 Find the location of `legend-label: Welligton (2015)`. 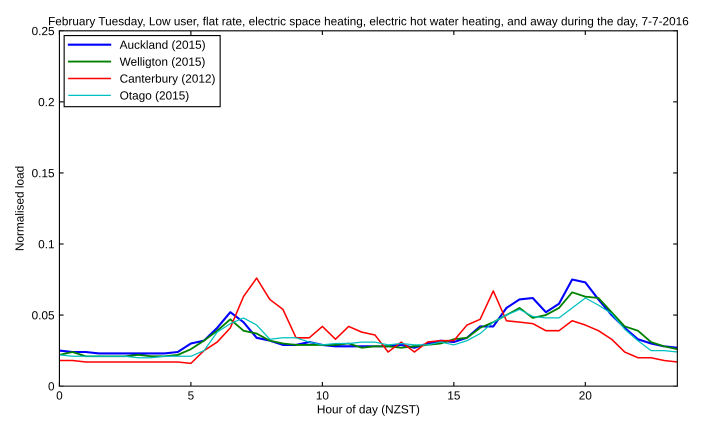

legend-label: Welligton (2015) is located at coordinates (162, 62).